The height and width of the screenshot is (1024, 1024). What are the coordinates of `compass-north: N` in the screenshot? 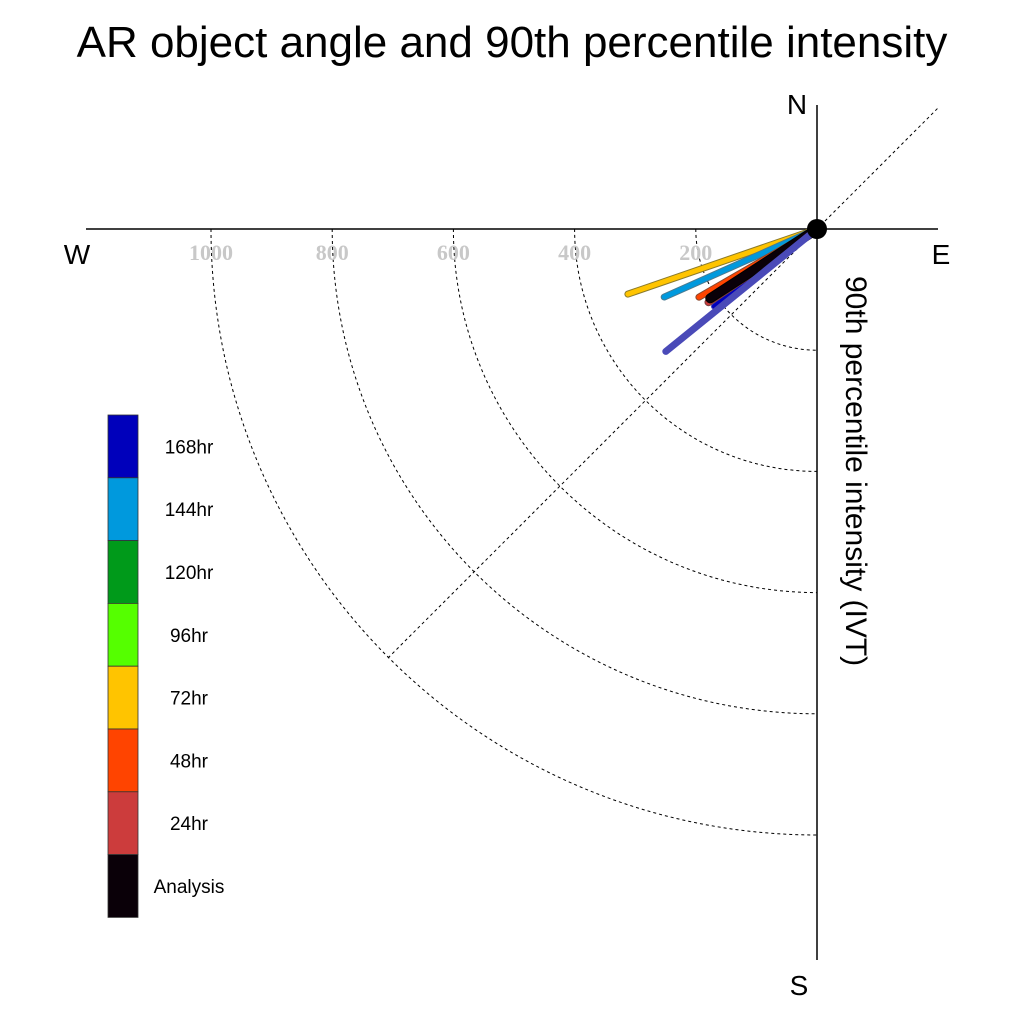 It's located at (797, 104).